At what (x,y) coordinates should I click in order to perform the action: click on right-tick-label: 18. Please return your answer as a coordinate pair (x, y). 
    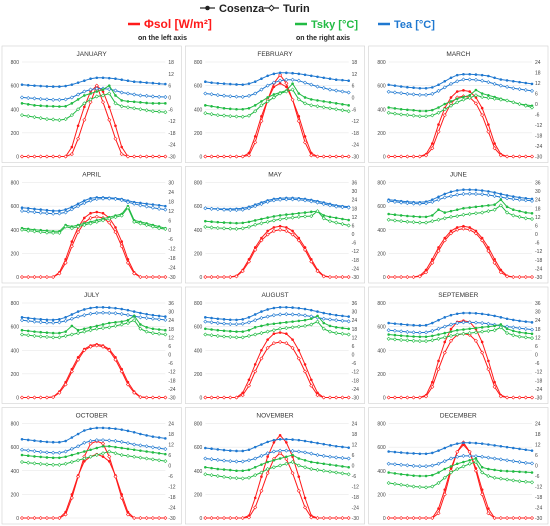
    Looking at the image, I should click on (538, 330).